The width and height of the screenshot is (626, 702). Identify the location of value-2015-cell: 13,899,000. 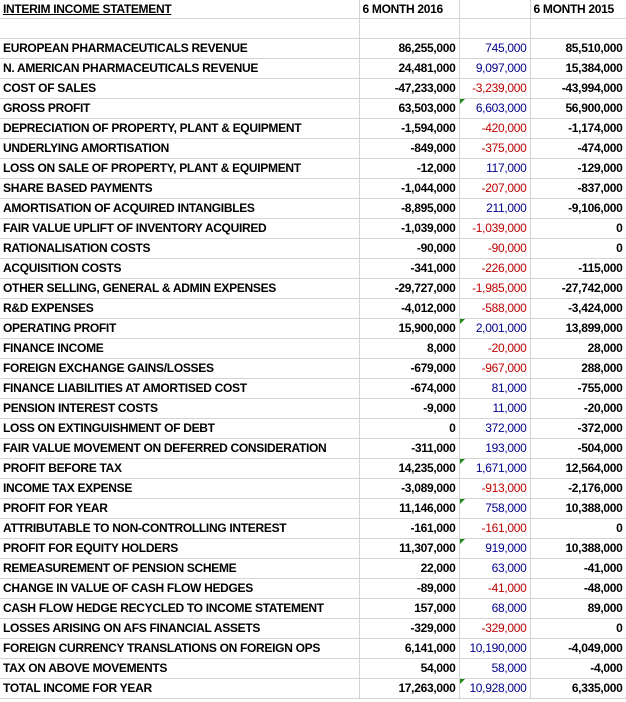
(578, 328).